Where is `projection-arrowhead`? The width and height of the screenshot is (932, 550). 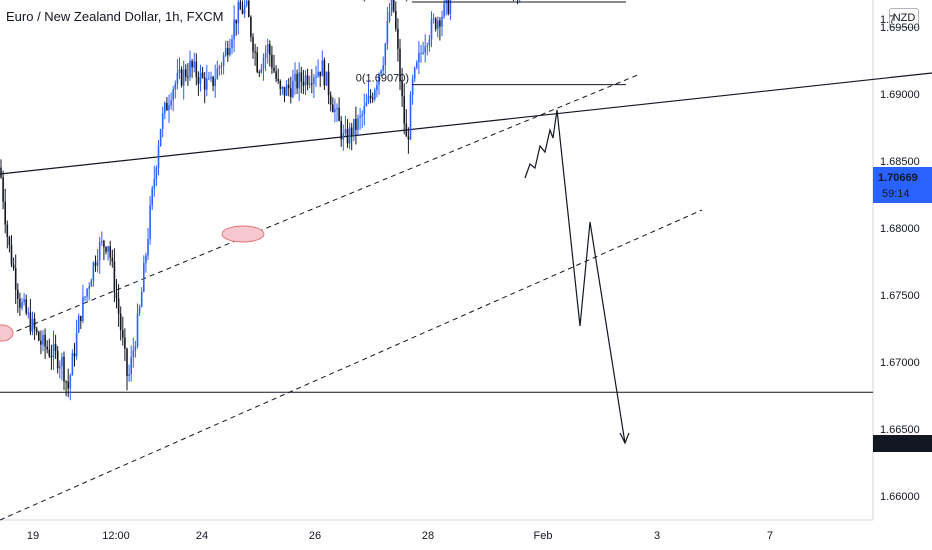
projection-arrowhead is located at coordinates (624, 438).